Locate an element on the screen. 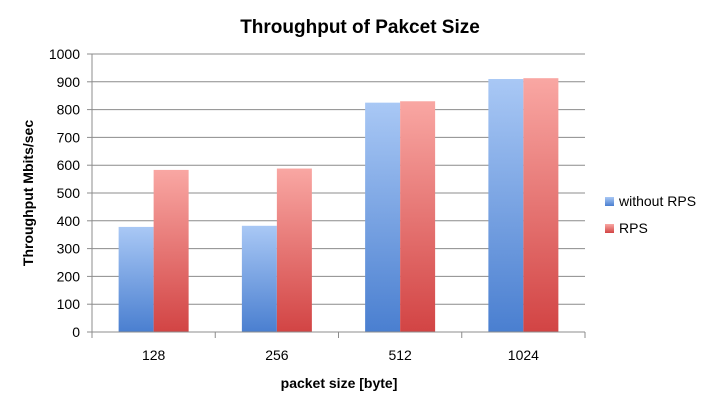 This screenshot has width=720, height=405. y-tick-label: 700 is located at coordinates (69, 137).